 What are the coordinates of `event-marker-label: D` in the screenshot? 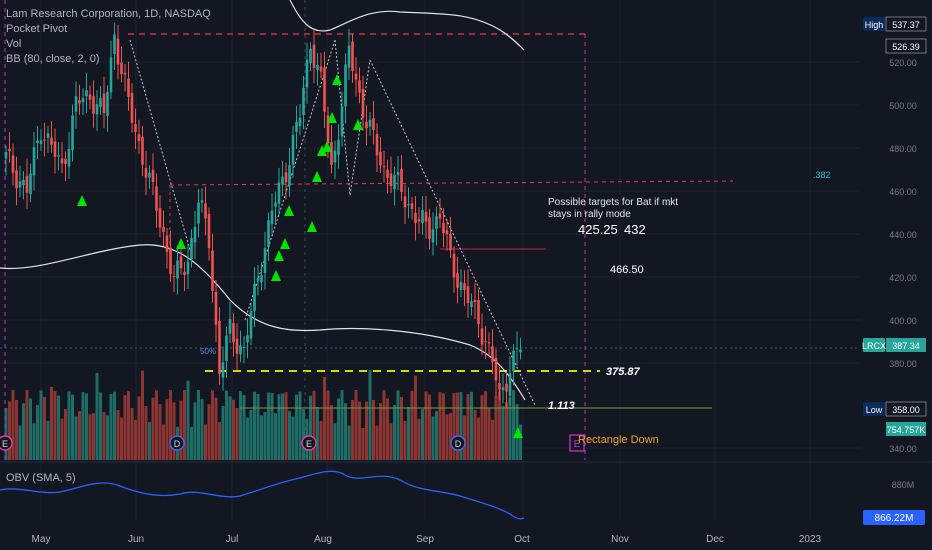 It's located at (177, 444).